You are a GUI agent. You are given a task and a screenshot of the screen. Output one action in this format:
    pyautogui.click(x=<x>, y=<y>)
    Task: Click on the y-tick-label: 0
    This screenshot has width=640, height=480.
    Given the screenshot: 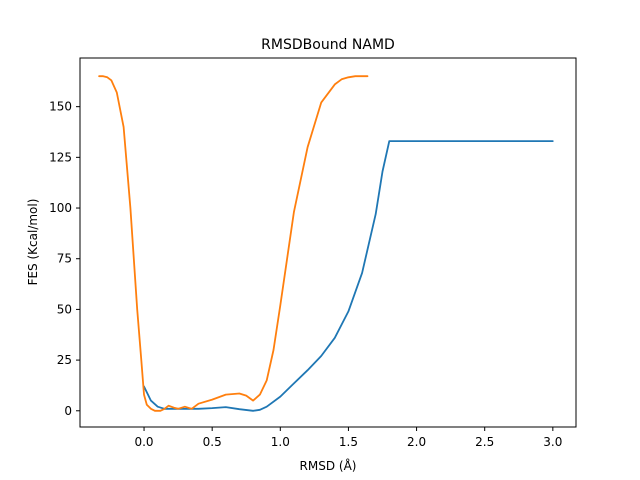 What is the action you would take?
    pyautogui.click(x=68, y=411)
    